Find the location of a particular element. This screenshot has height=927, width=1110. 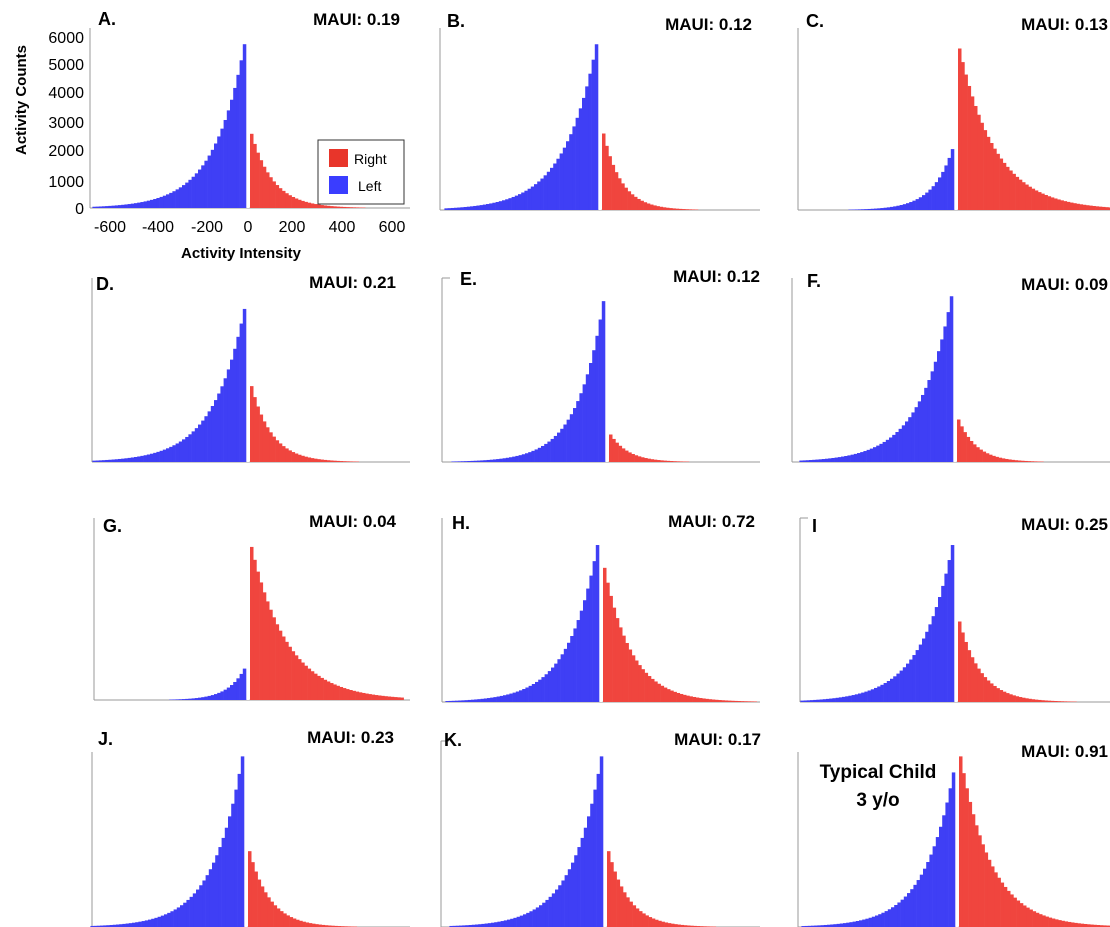

panel-10: J. MAUI: 0.23 is located at coordinates (250, 827).